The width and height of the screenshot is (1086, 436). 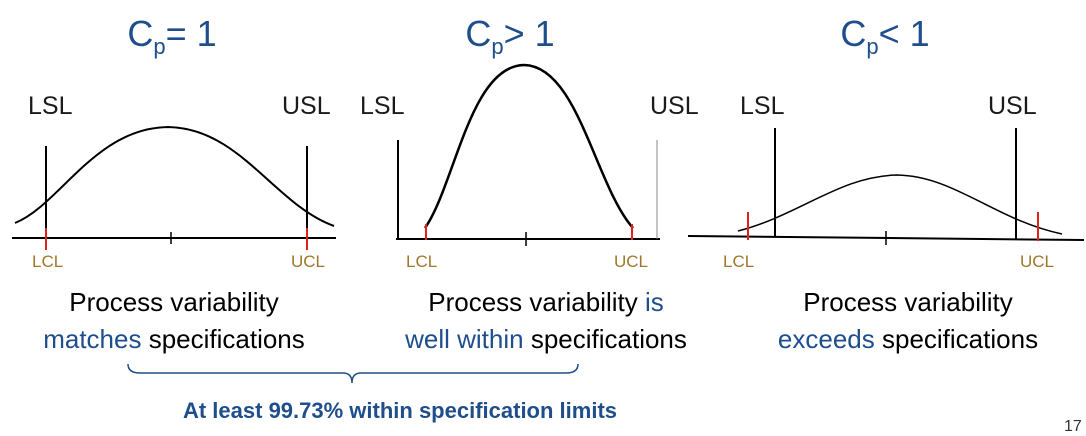 I want to click on panel3-title: Cp< 1, so click(x=885, y=36).